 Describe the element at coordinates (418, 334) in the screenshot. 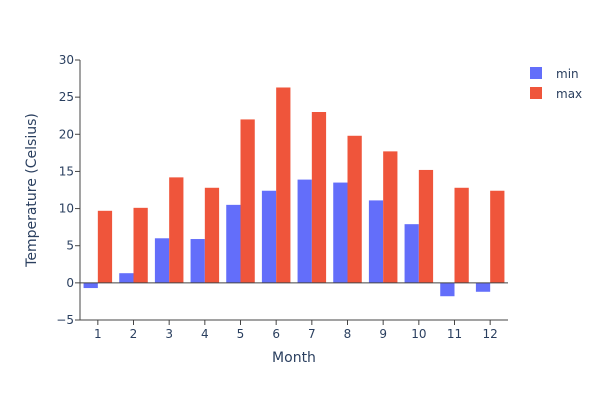

I see `x-tick-label: 10` at that location.